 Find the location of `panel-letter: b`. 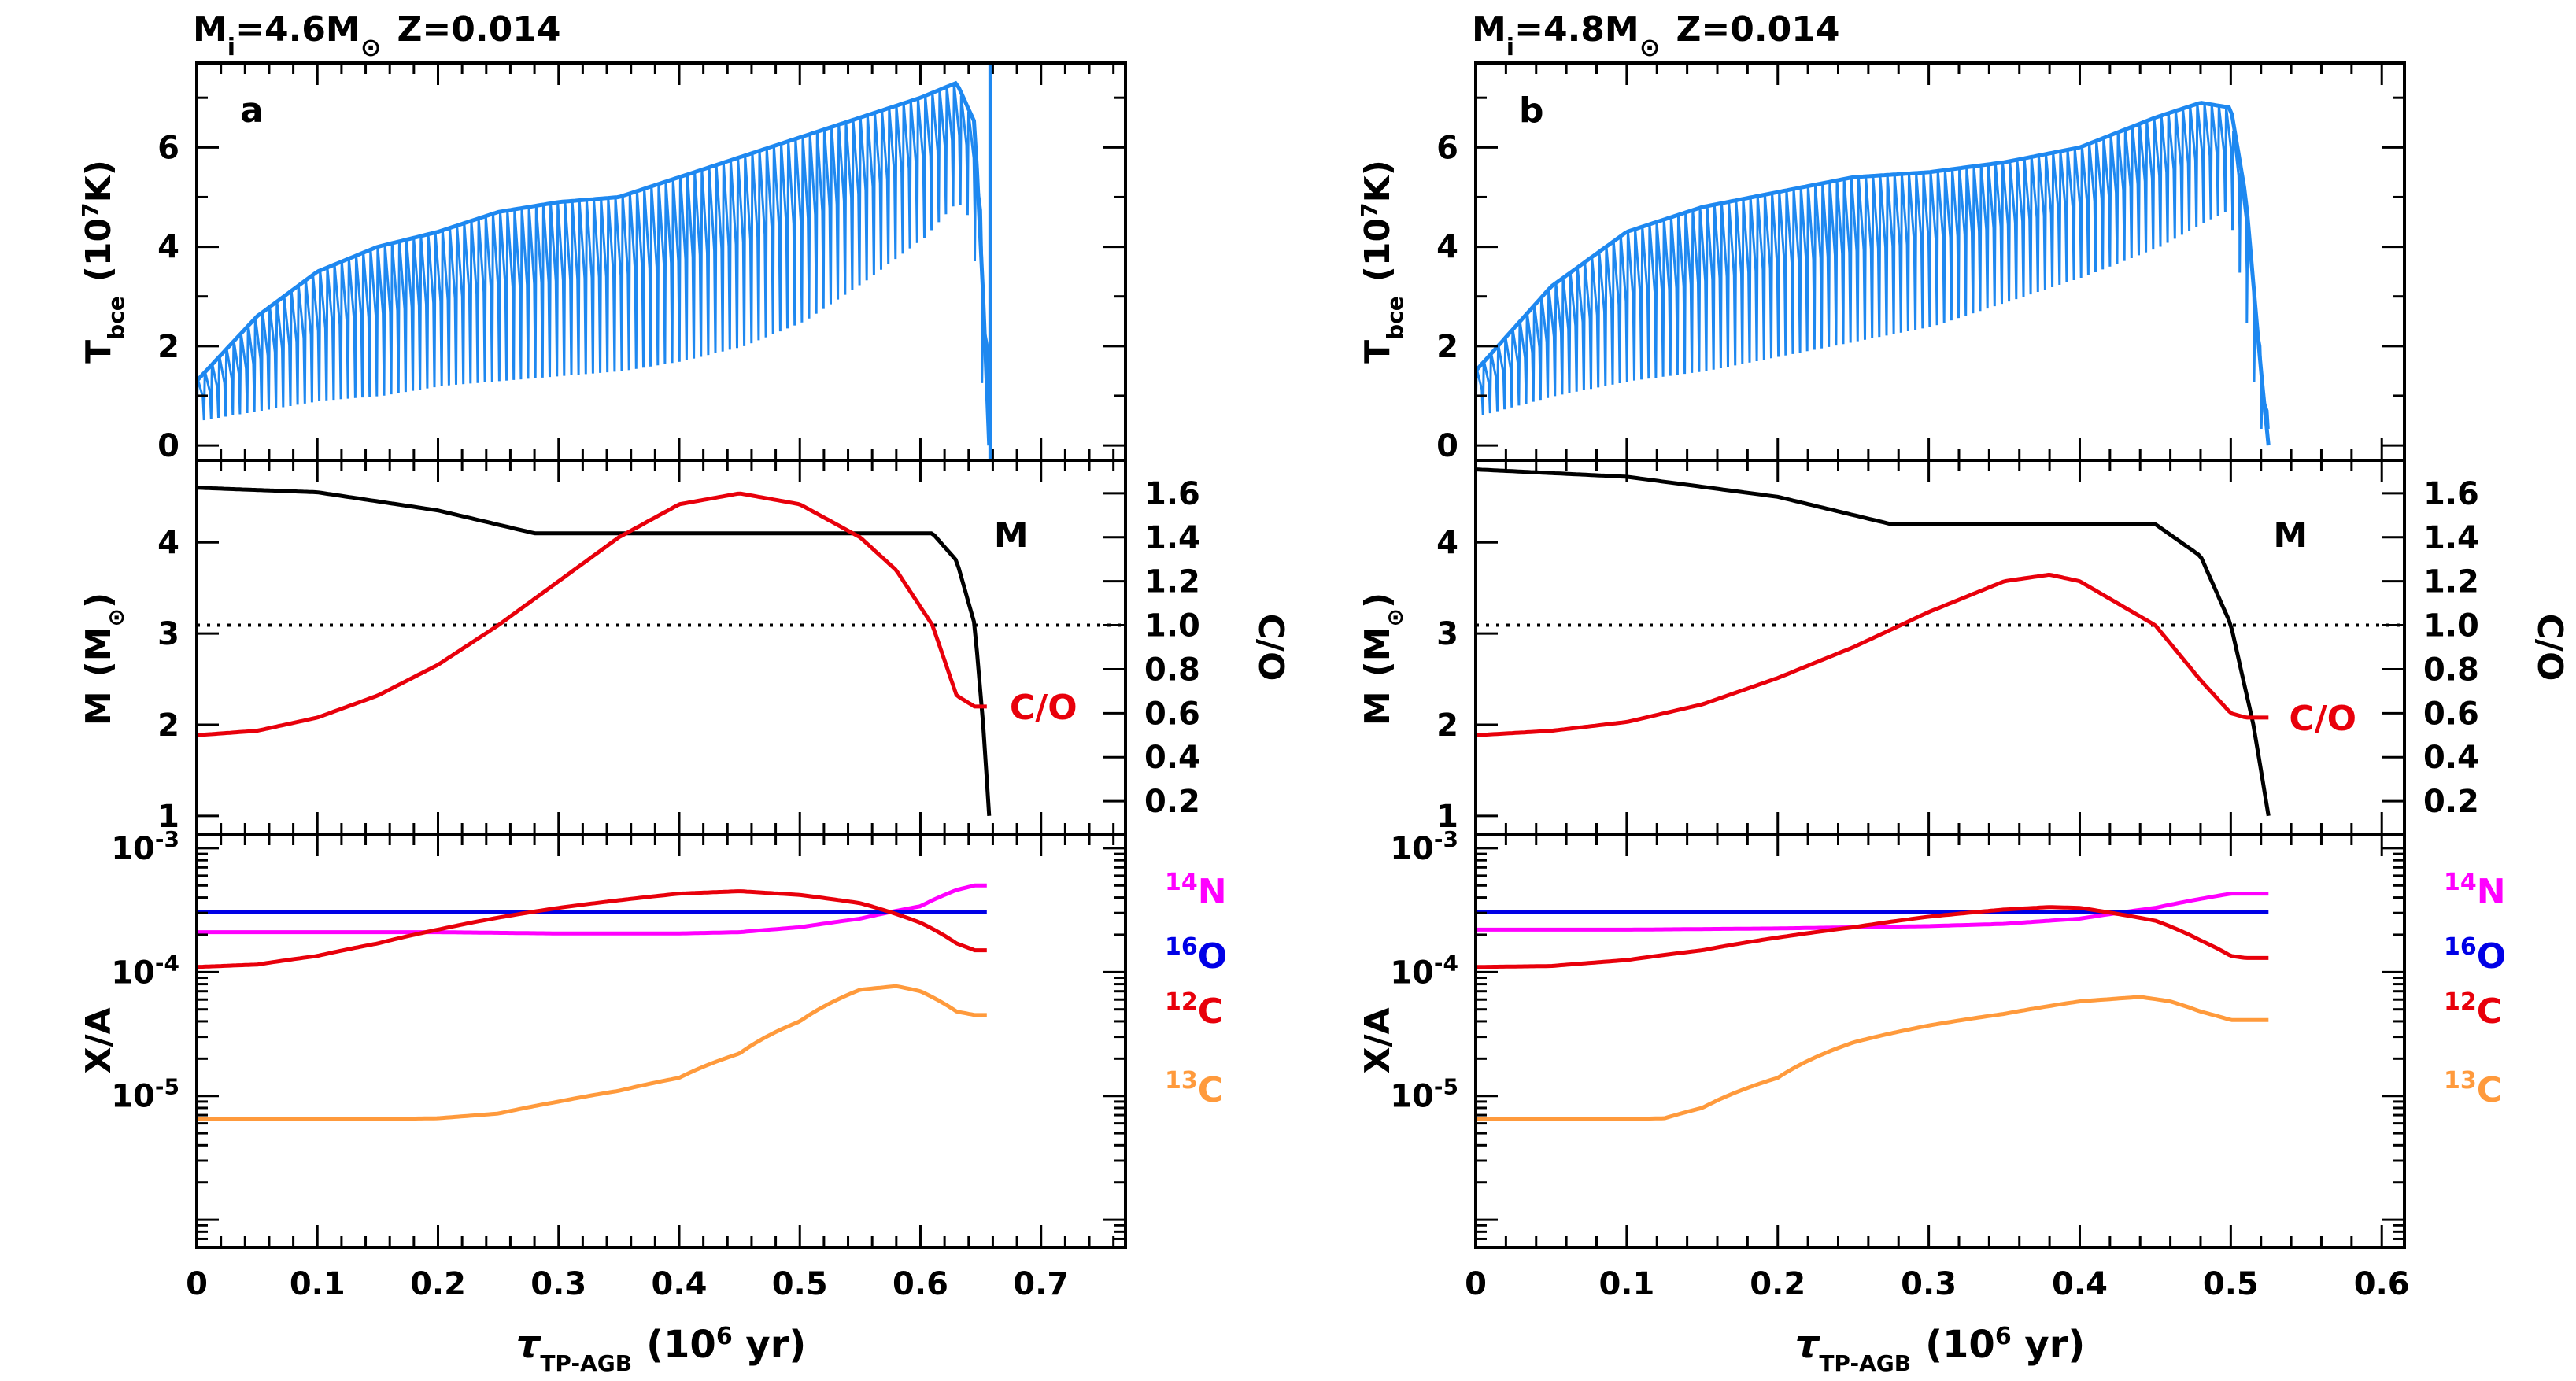

panel-letter: b is located at coordinates (1531, 111).